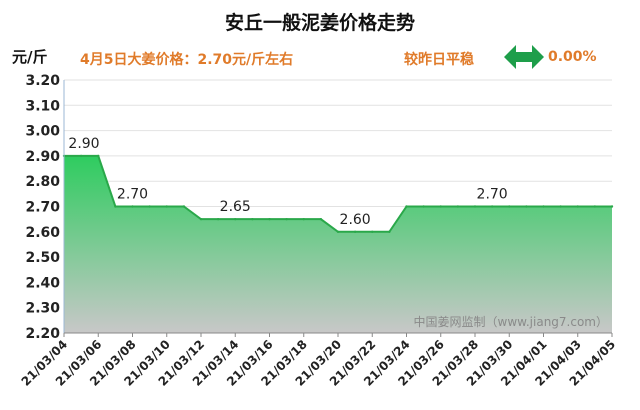 Image resolution: width=640 pixels, height=410 pixels. I want to click on y-tick-label: 2.30, so click(42, 309).